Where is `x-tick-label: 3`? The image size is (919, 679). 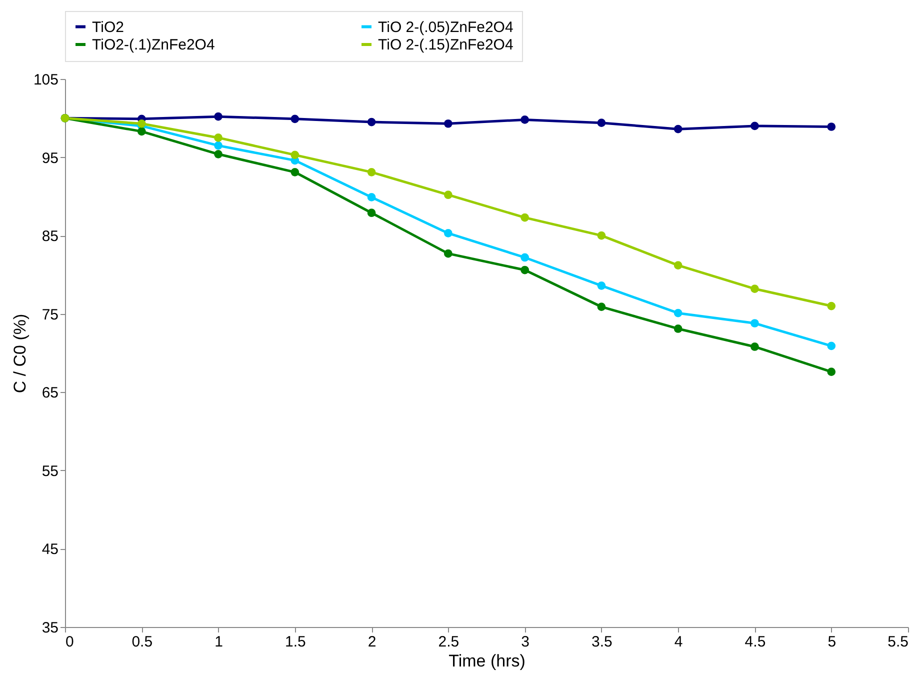 x-tick-label: 3 is located at coordinates (525, 642).